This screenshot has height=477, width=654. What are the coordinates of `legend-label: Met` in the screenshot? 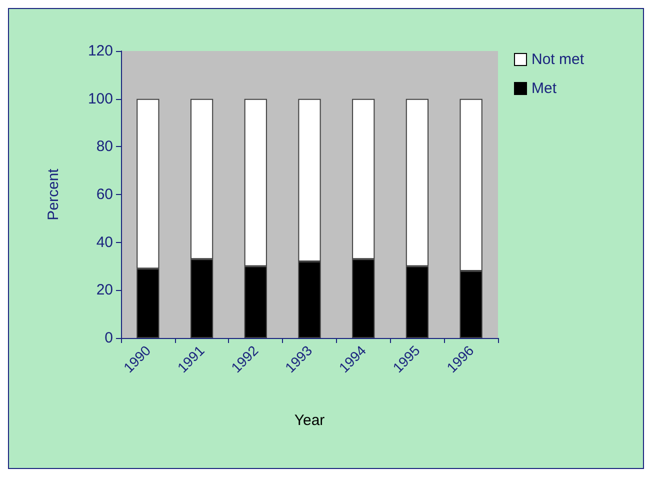 It's located at (545, 88).